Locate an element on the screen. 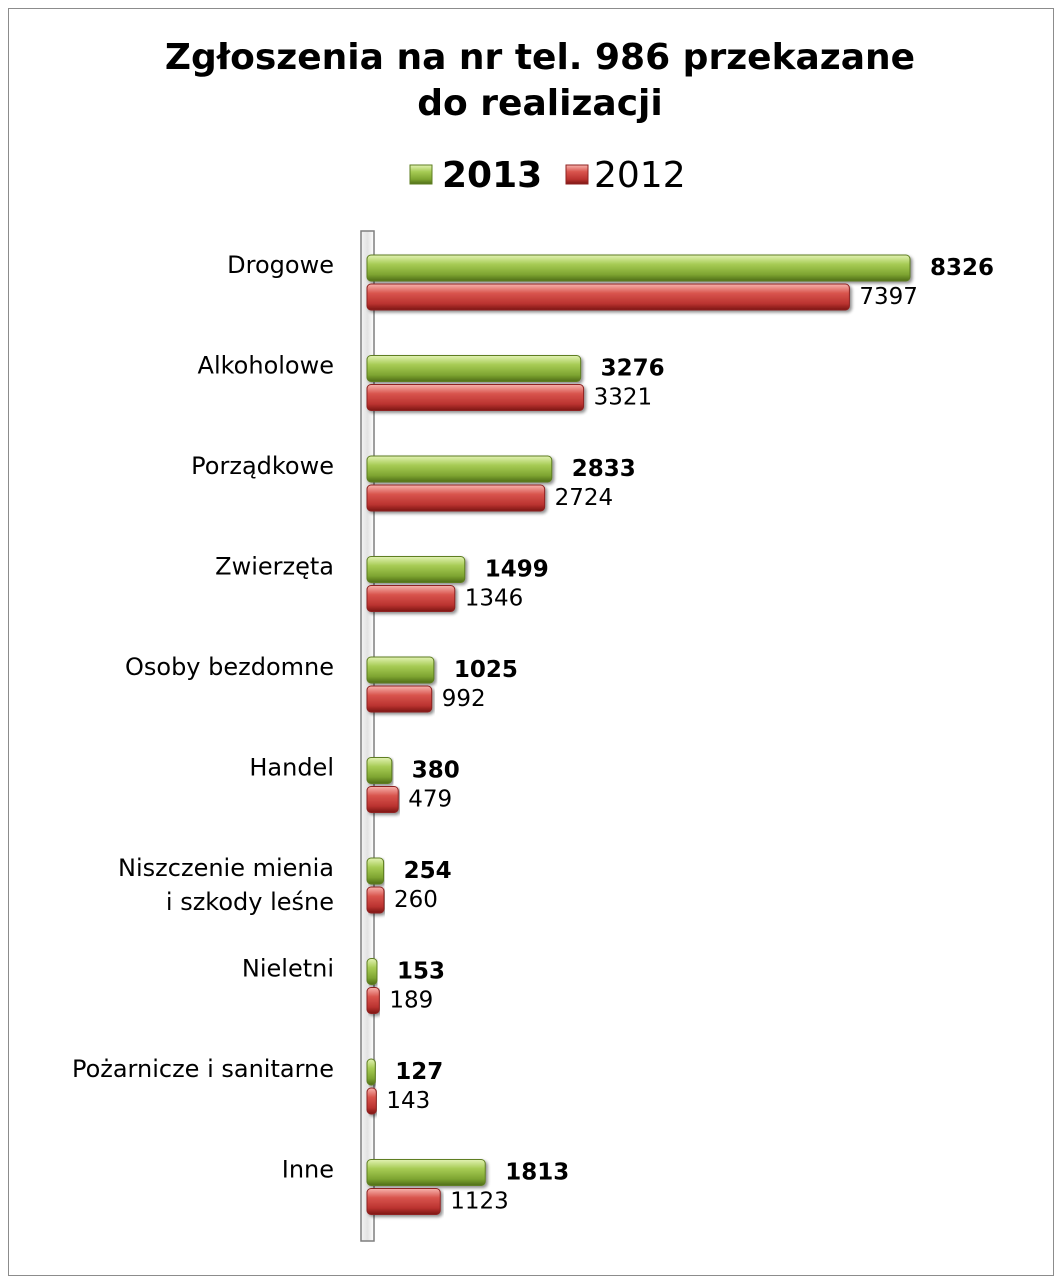 Image resolution: width=1056 pixels, height=1283 pixels. bar-2012-inne is located at coordinates (403, 1201).